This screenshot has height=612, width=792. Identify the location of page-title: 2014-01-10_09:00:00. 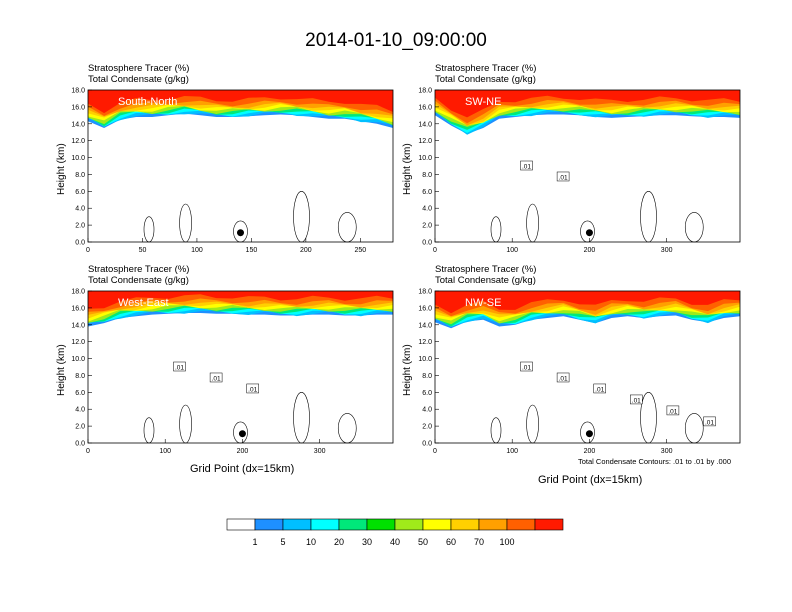
(396, 40).